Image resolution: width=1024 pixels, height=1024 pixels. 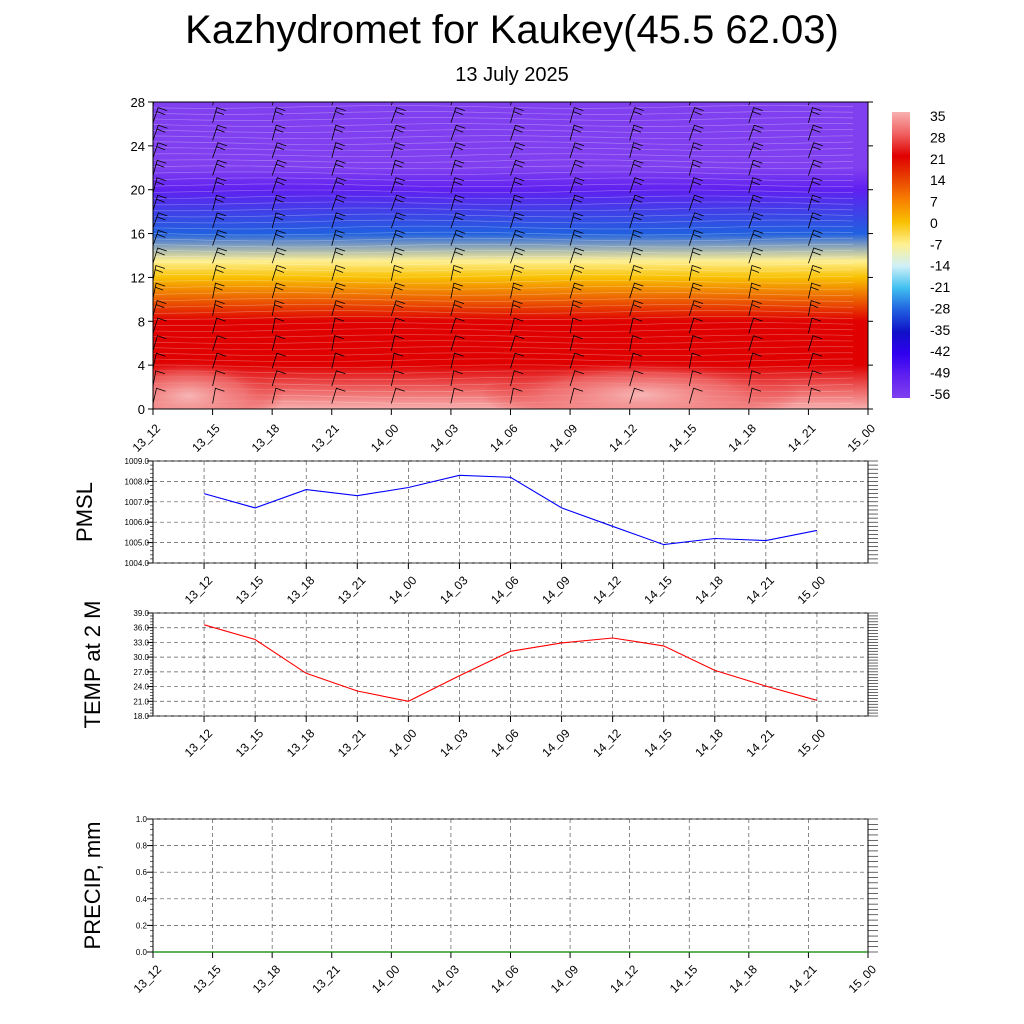 What do you see at coordinates (938, 159) in the screenshot?
I see `colorbar-label: 21` at bounding box center [938, 159].